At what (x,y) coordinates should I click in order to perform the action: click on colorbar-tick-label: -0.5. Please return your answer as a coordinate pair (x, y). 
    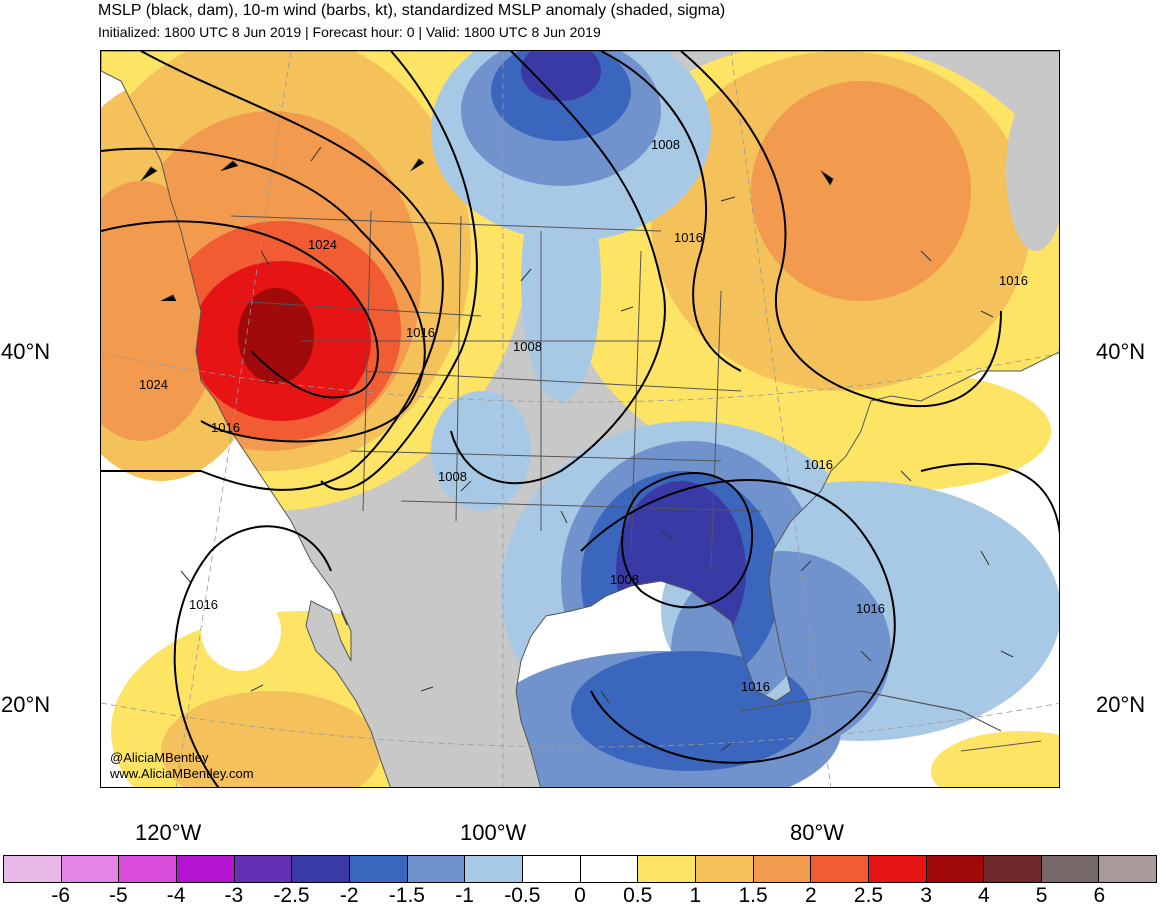
    Looking at the image, I should click on (522, 895).